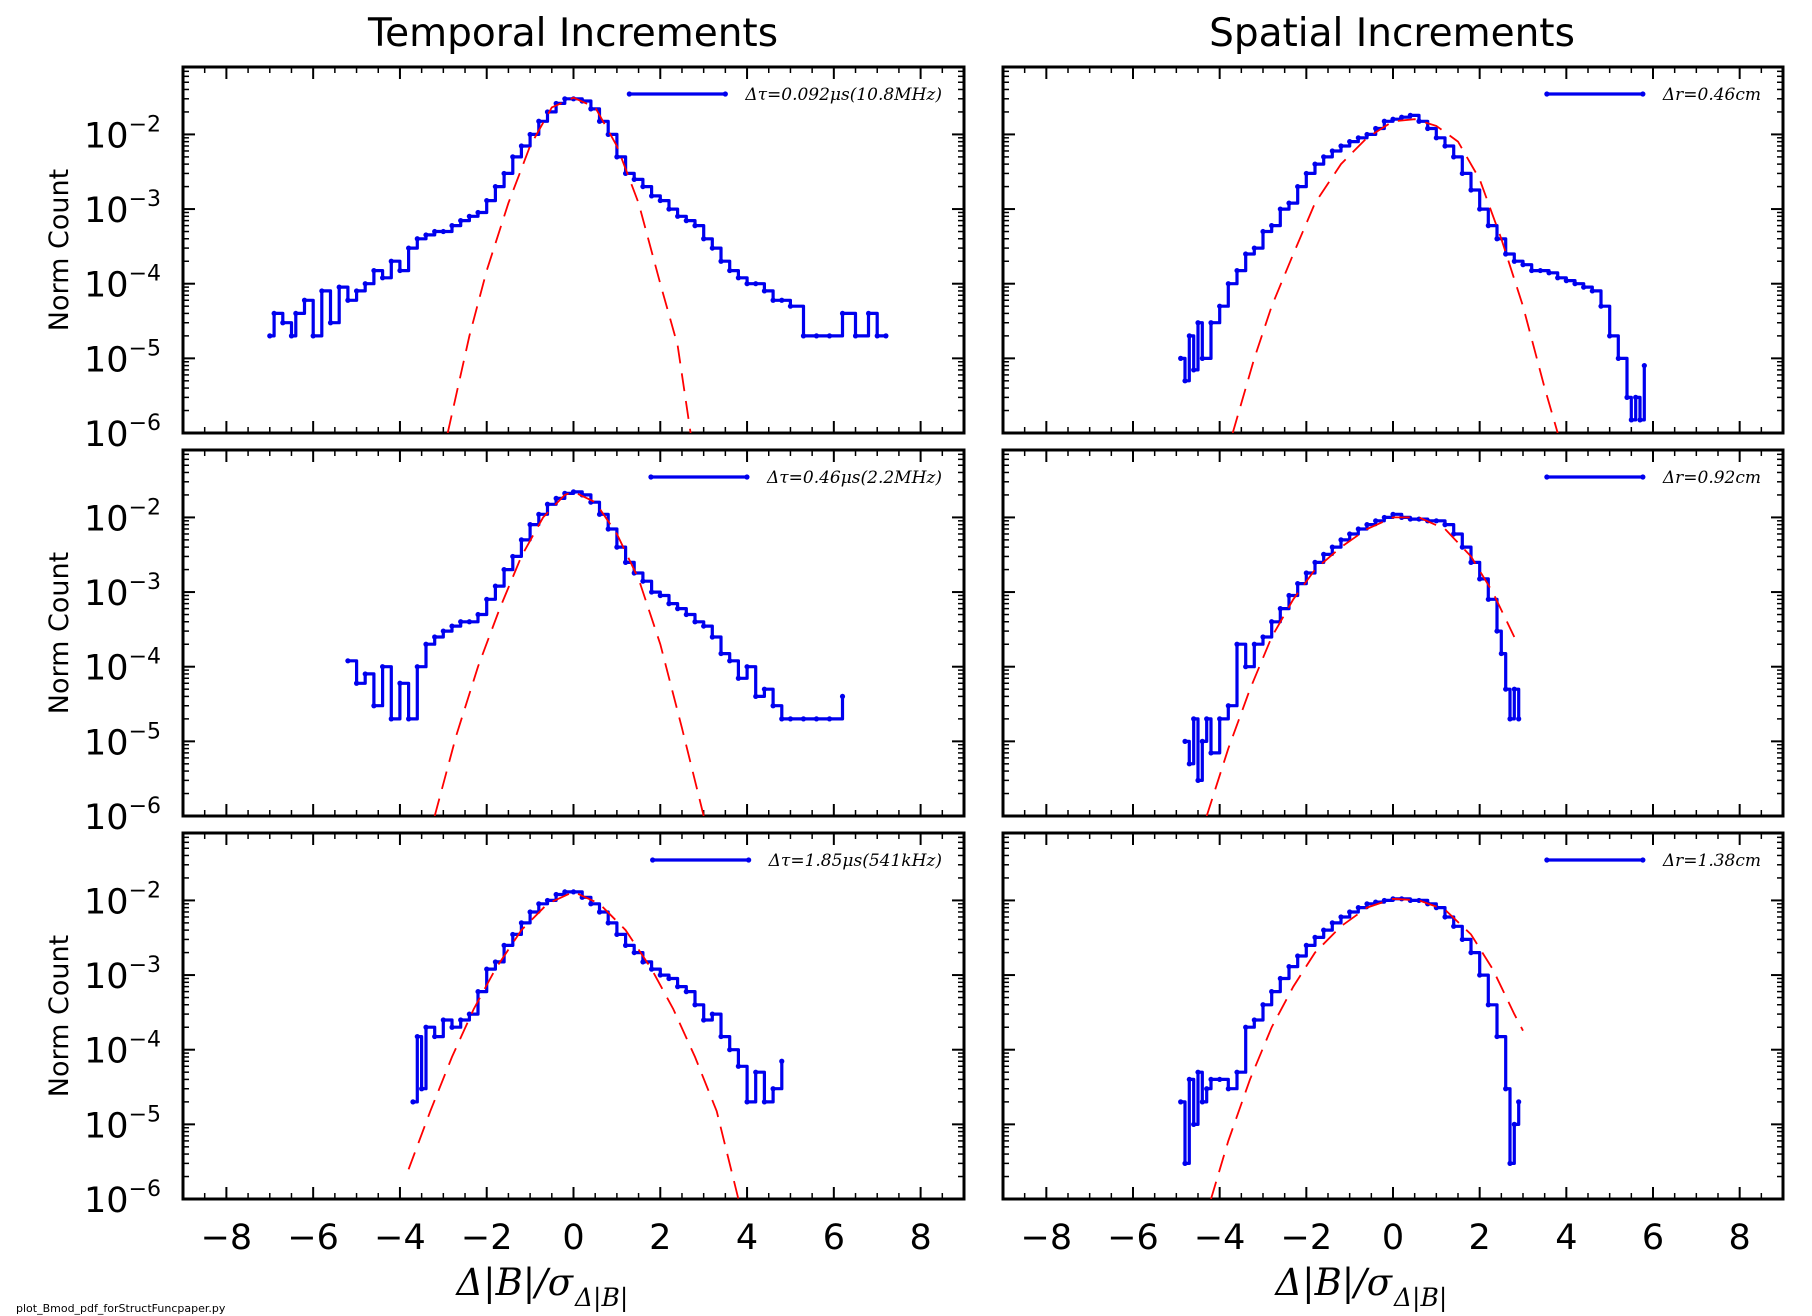 The height and width of the screenshot is (1316, 1812). I want to click on x-tick-label: 0, so click(573, 1238).